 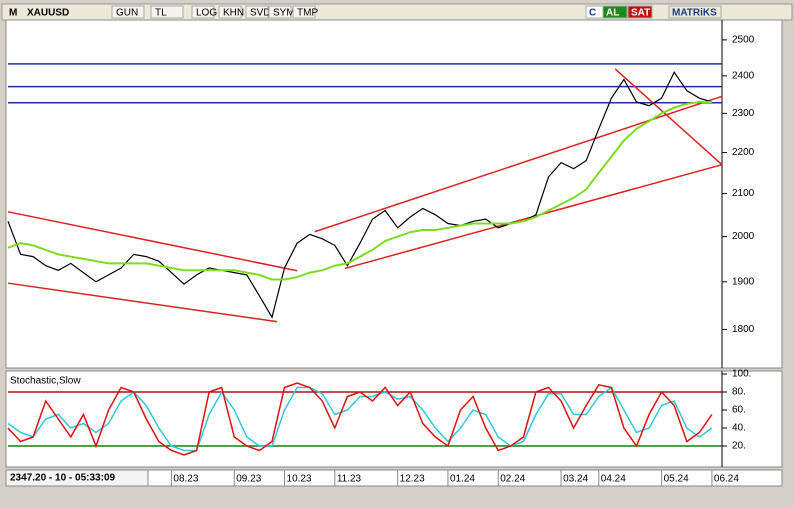 I want to click on toolbar-right-label: AL, so click(x=612, y=13).